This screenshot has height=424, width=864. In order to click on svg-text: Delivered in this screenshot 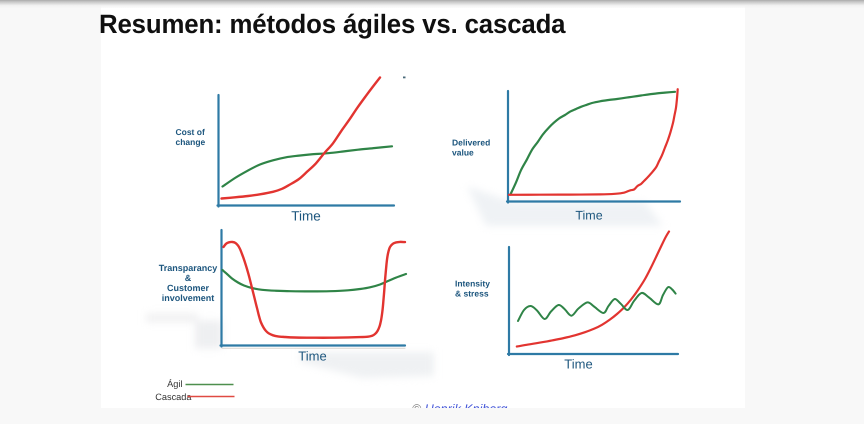, I will do `click(471, 143)`.